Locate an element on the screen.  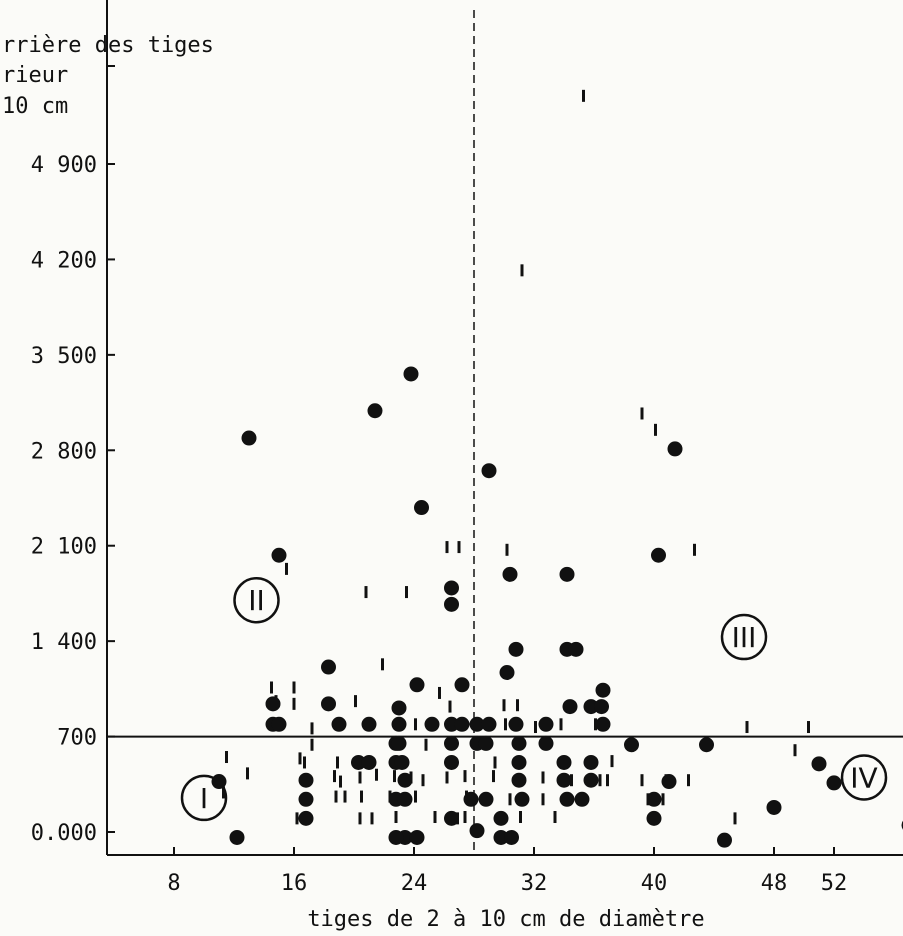
x-tick-label: 32 is located at coordinates (534, 883).